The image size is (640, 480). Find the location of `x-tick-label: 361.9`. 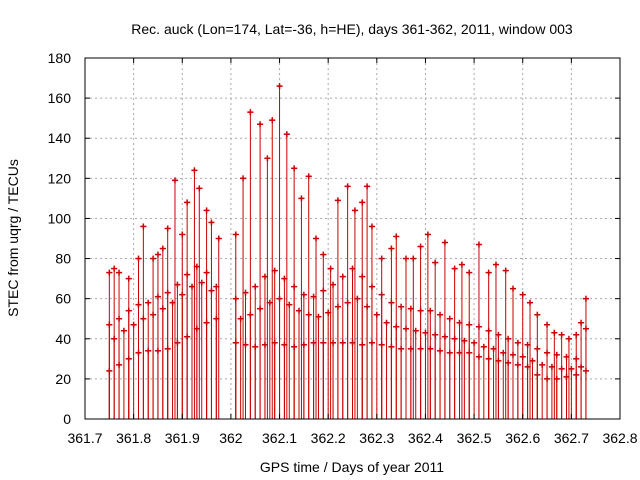

x-tick-label: 361.9 is located at coordinates (182, 438).